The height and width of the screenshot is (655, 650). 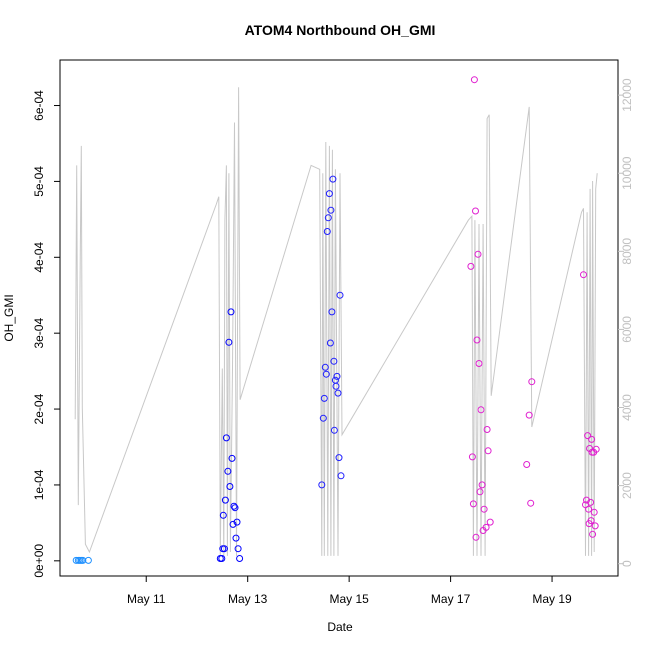 What do you see at coordinates (146, 599) in the screenshot?
I see `x-tick-label: May 11` at bounding box center [146, 599].